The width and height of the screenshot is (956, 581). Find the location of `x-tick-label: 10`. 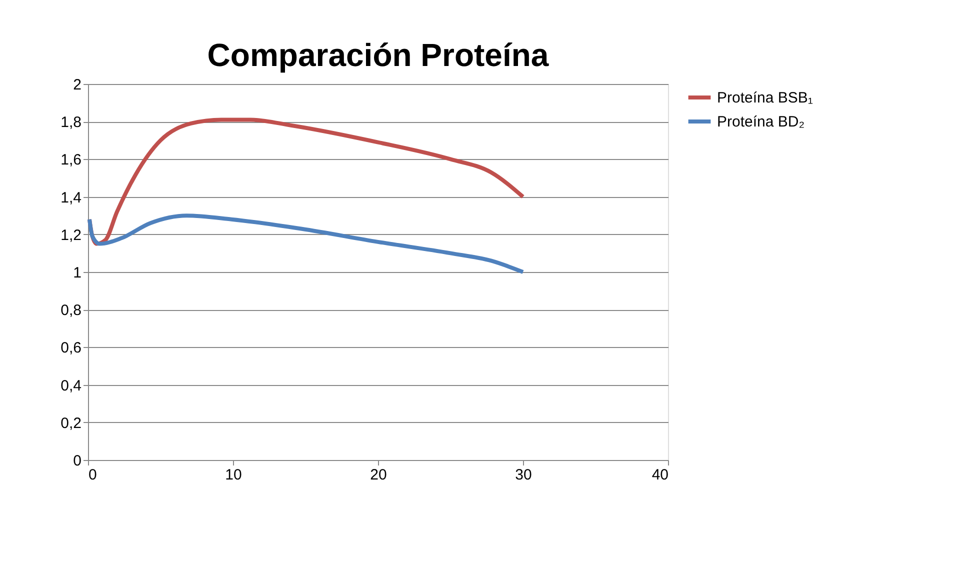

x-tick-label: 10 is located at coordinates (233, 475).